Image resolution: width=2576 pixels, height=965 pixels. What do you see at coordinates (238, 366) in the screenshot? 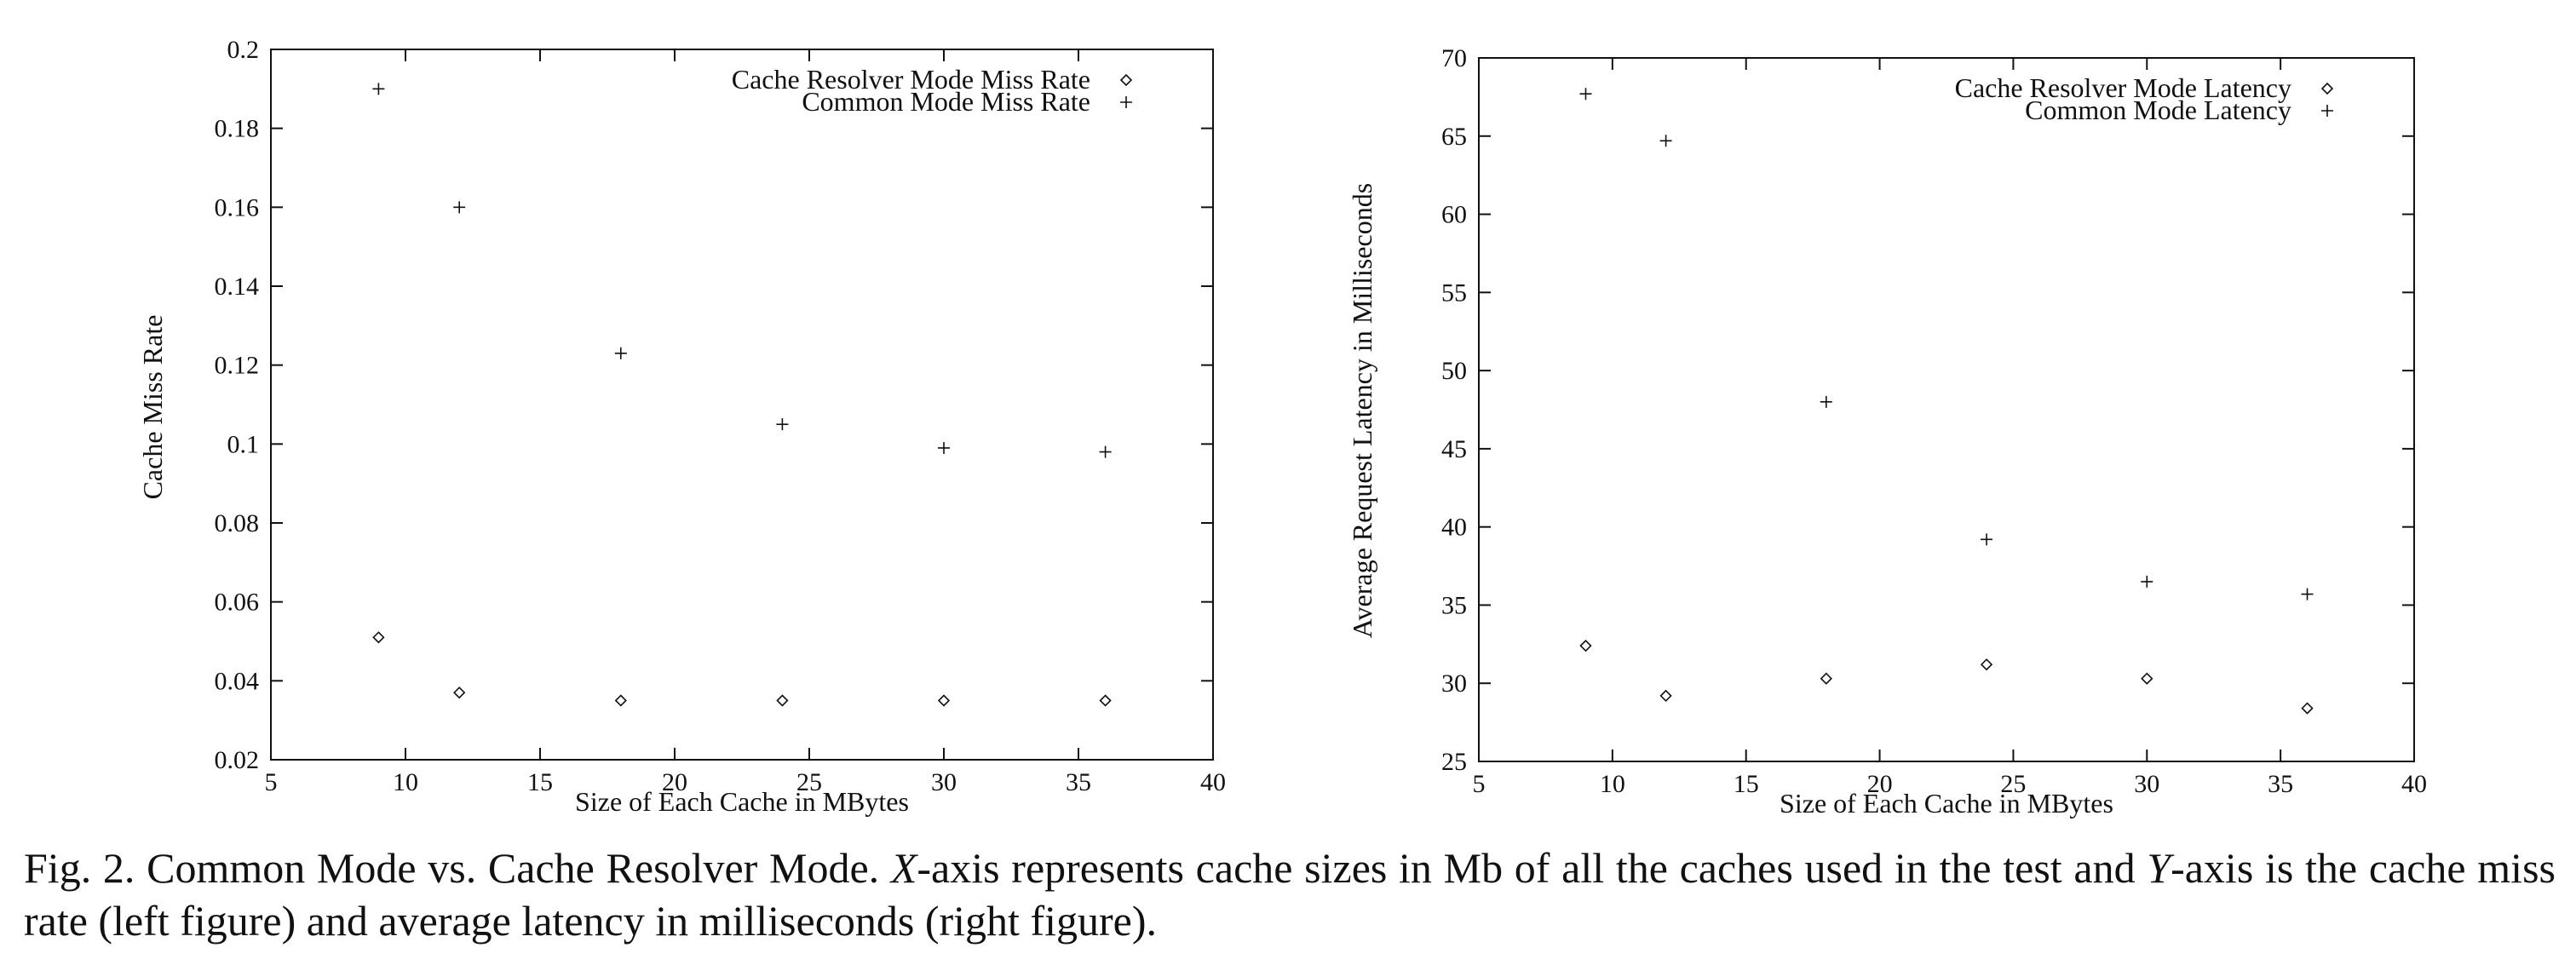
I see `y-tick-label: 0.12` at bounding box center [238, 366].